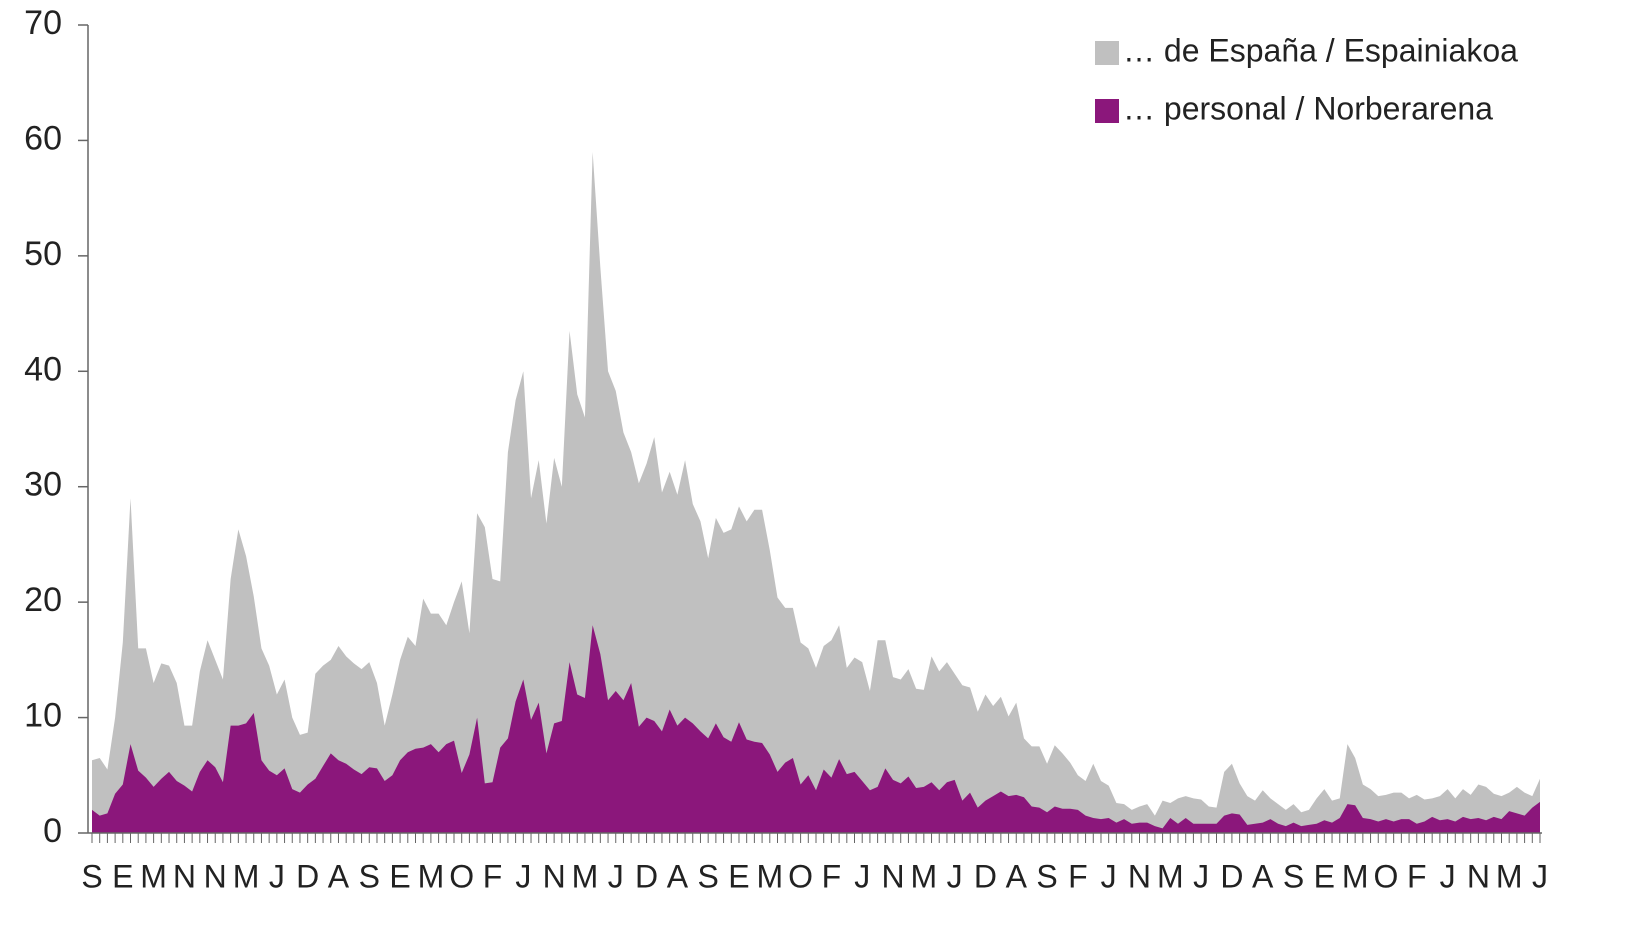  I want to click on y-tick-label: 40, so click(43, 369).